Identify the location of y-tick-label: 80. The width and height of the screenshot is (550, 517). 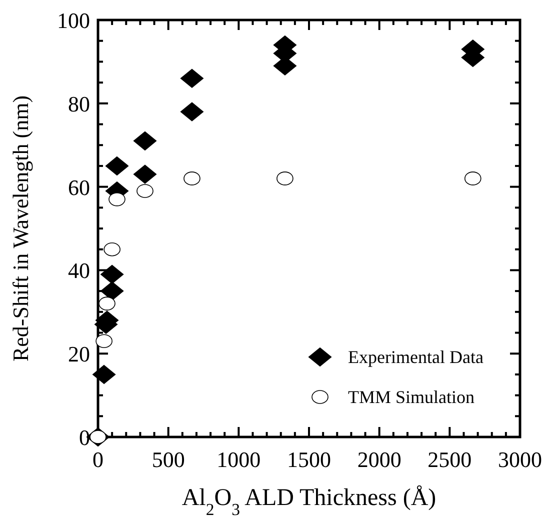
(79, 103).